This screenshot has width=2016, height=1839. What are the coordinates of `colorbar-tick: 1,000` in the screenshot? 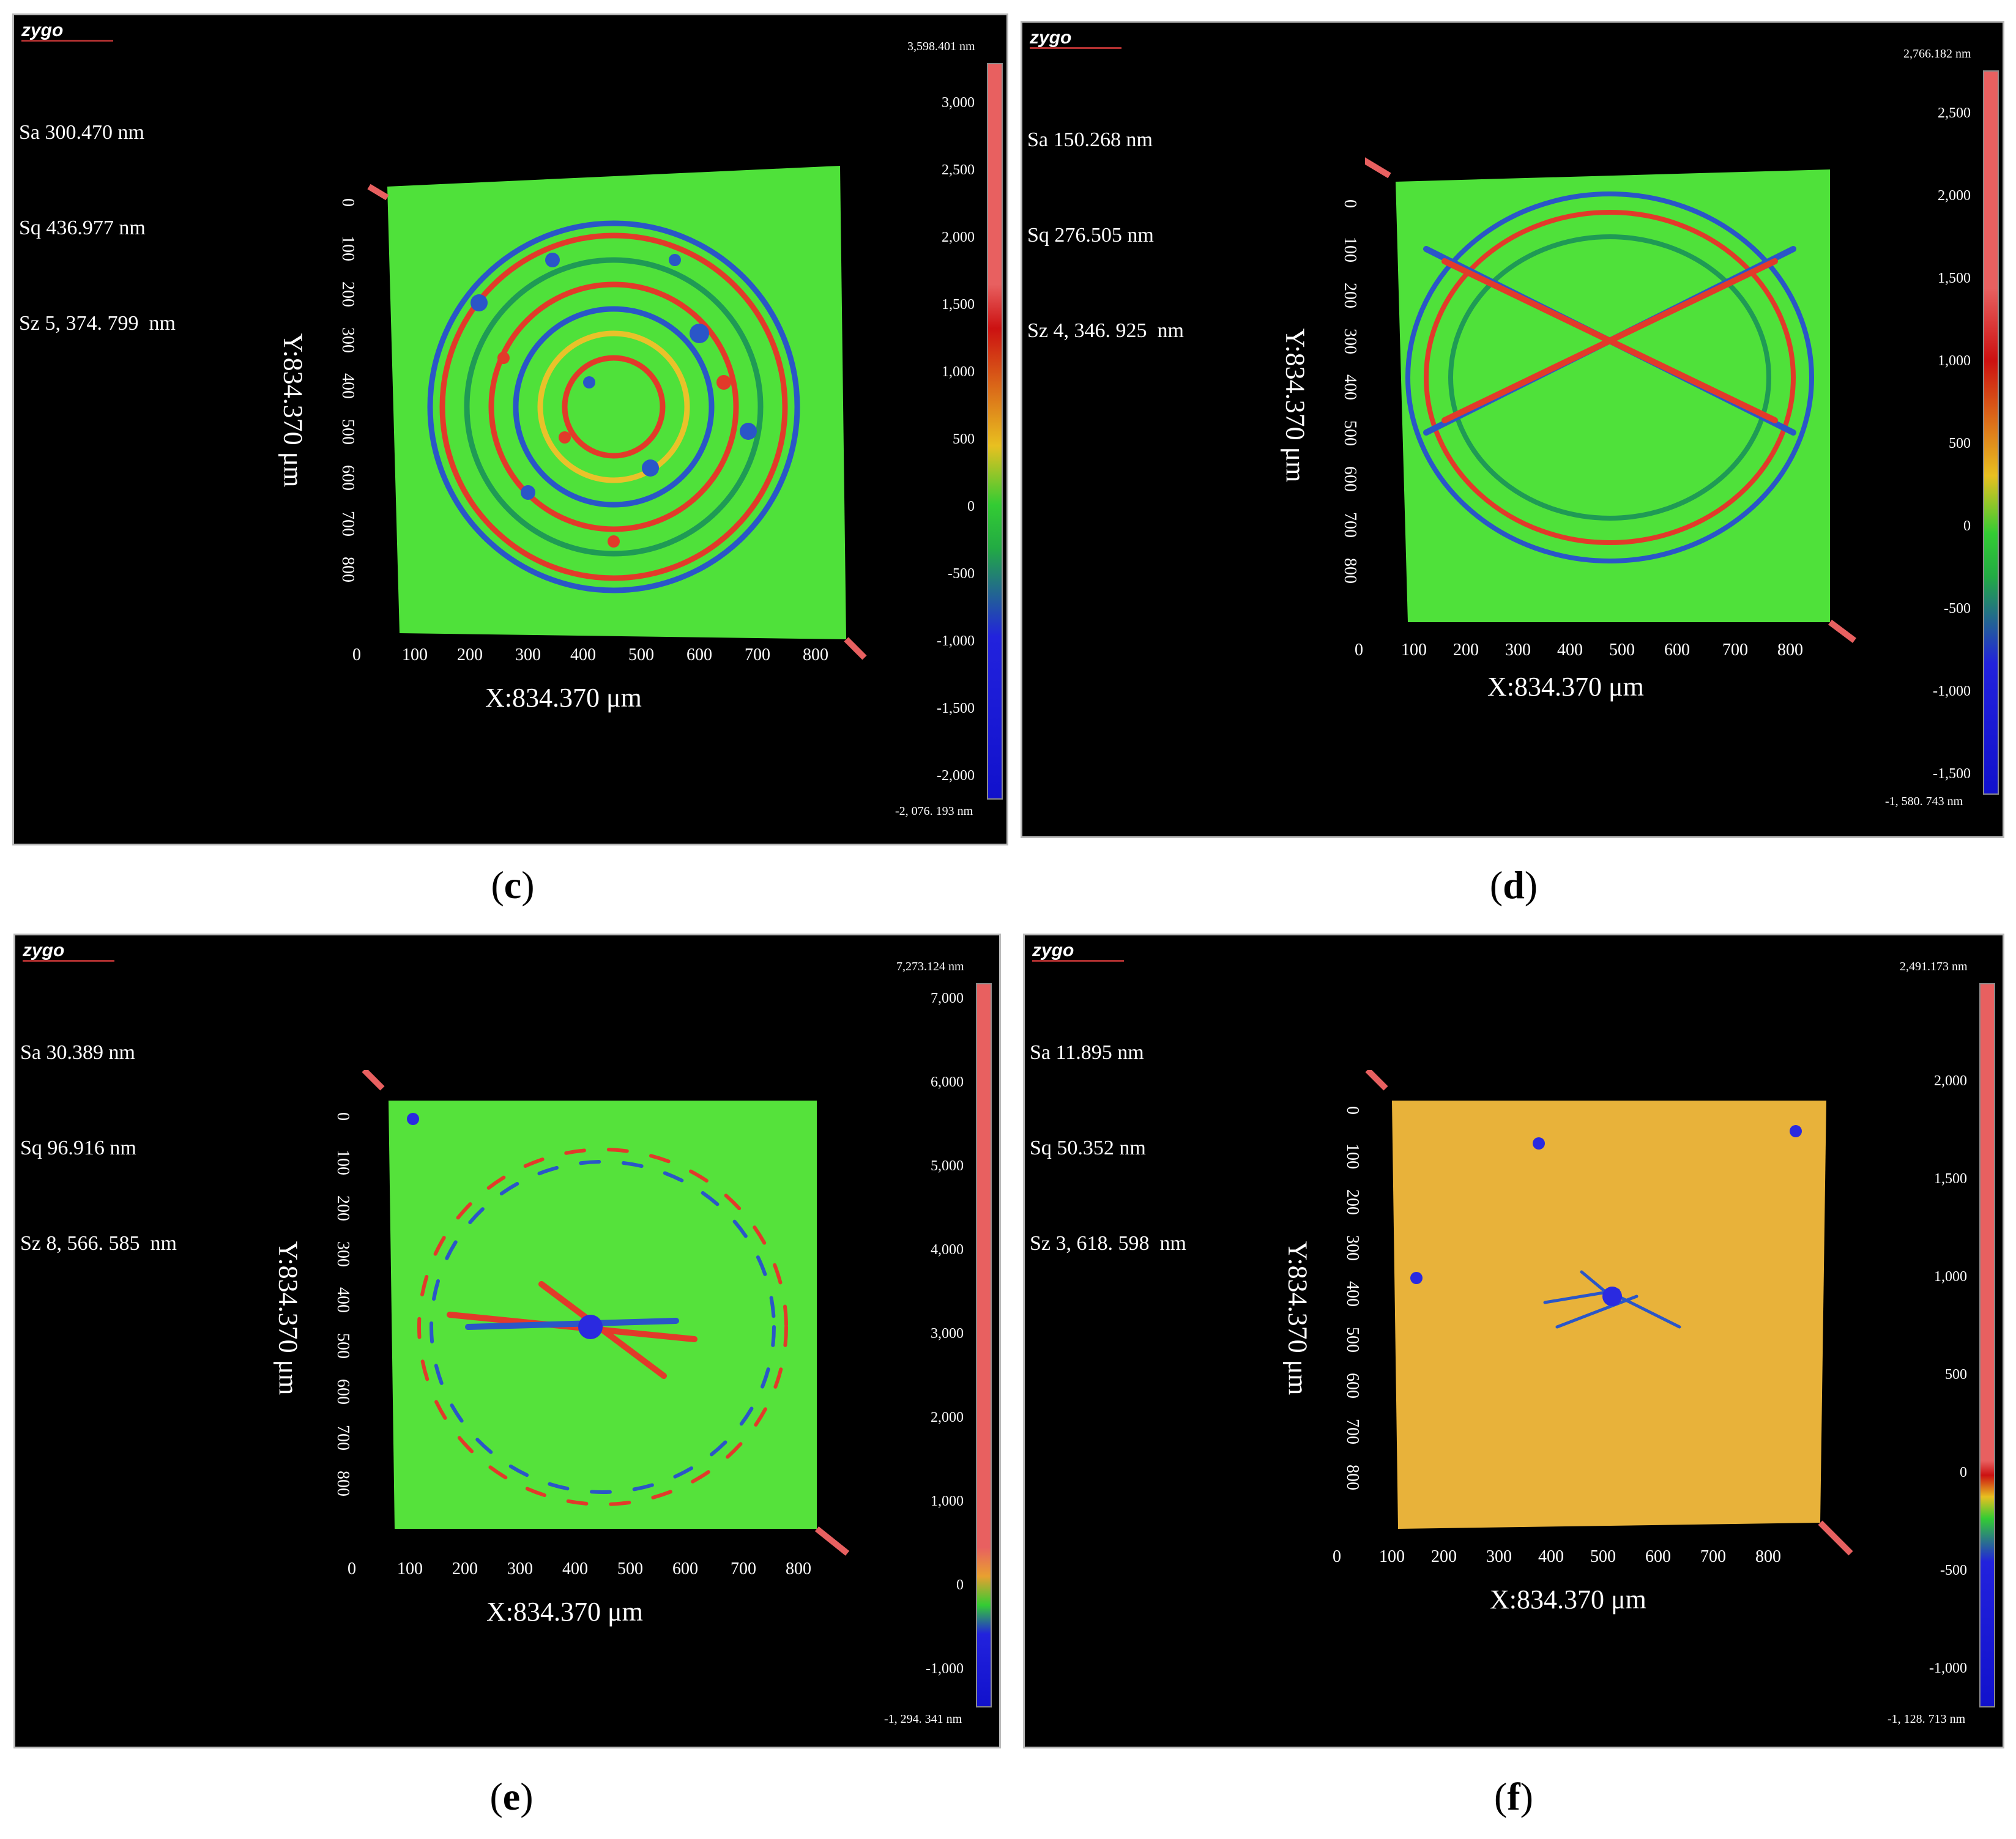 It's located at (948, 1501).